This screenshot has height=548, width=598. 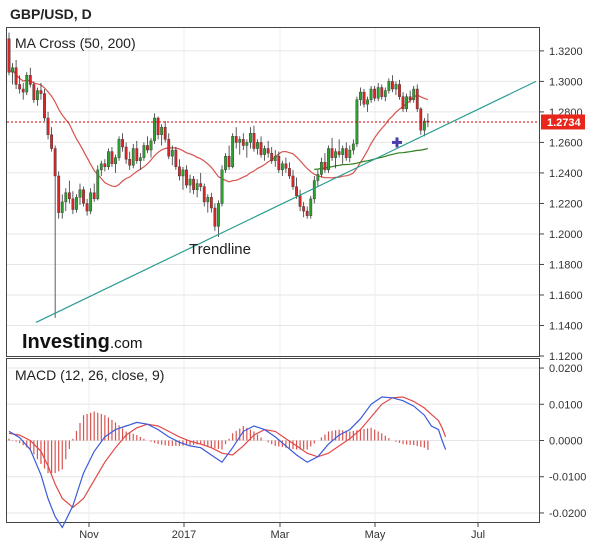 I want to click on price-tick-label: 1.1400, so click(x=566, y=326).